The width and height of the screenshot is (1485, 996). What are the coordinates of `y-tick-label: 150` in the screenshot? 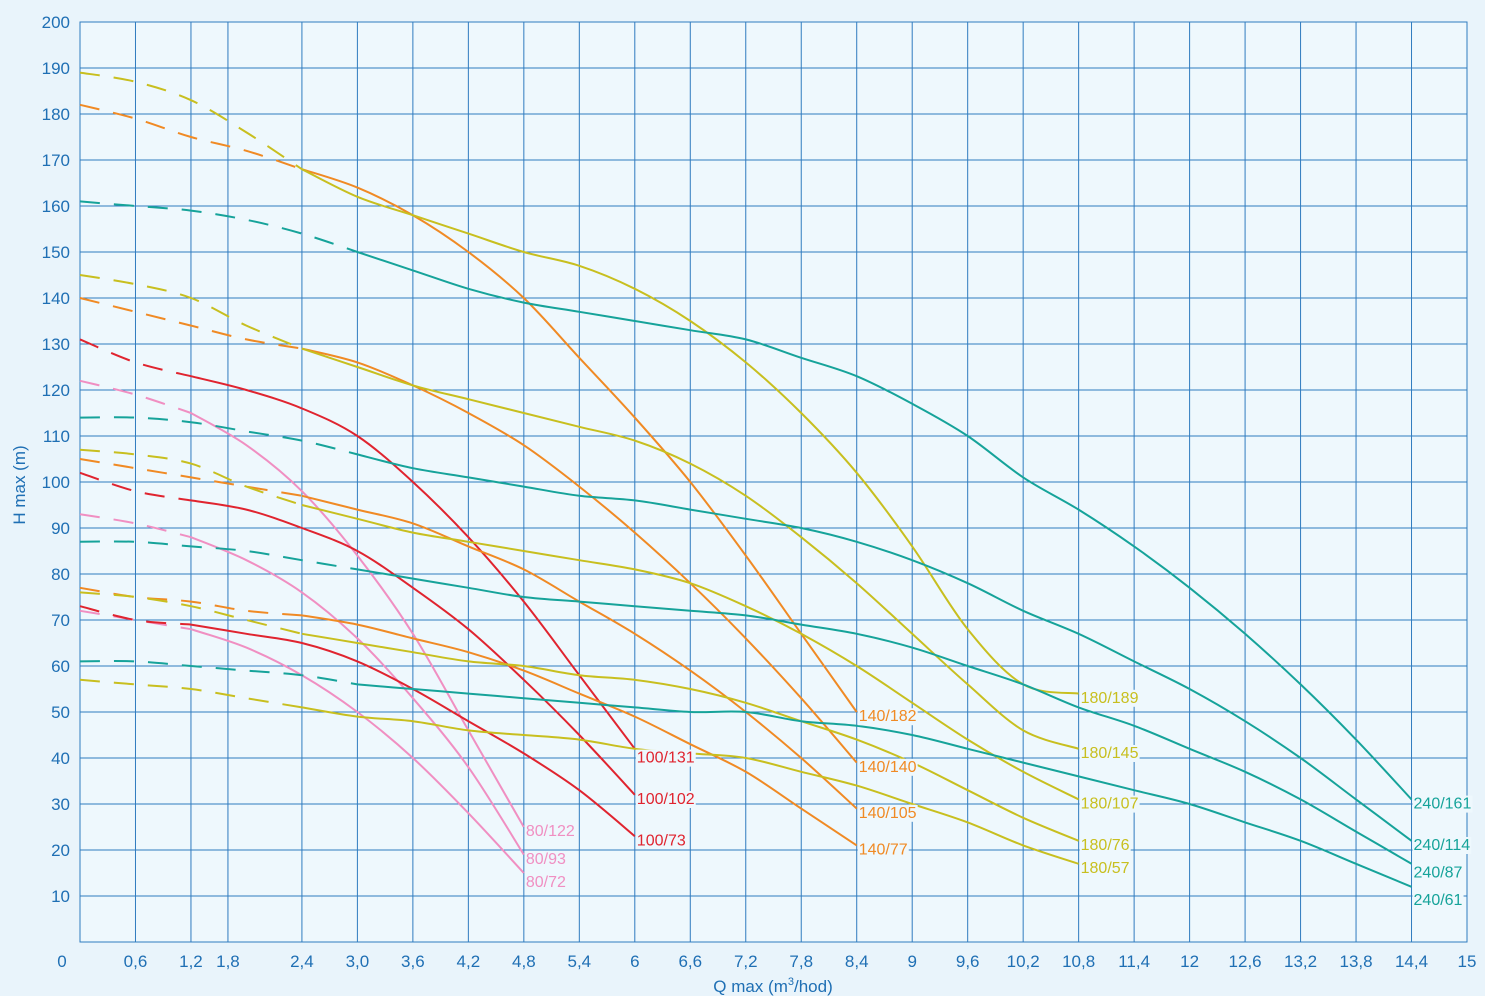 It's located at (56, 252).